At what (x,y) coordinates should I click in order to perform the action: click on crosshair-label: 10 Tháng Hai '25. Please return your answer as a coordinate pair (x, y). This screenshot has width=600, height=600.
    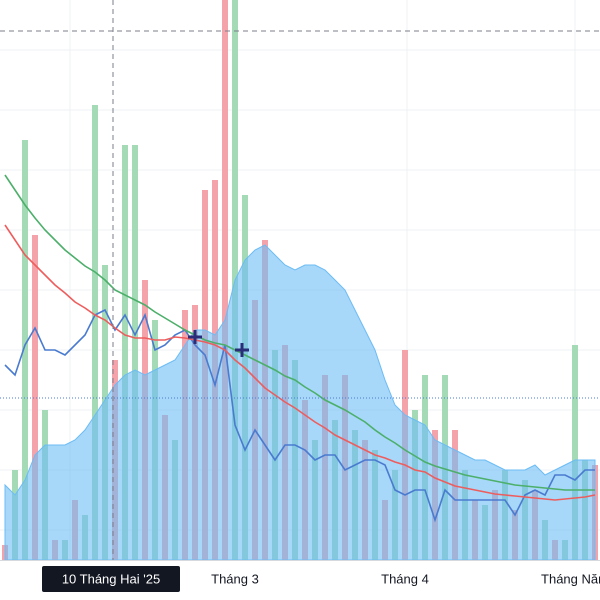
    Looking at the image, I should click on (111, 578).